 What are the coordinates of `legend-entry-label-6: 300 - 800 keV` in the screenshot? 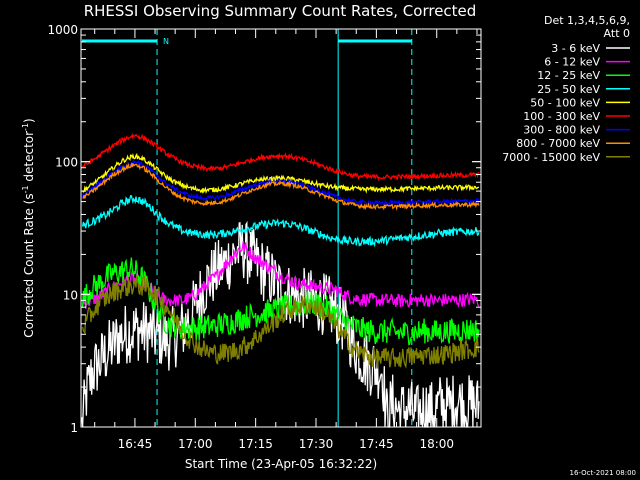 It's located at (561, 130).